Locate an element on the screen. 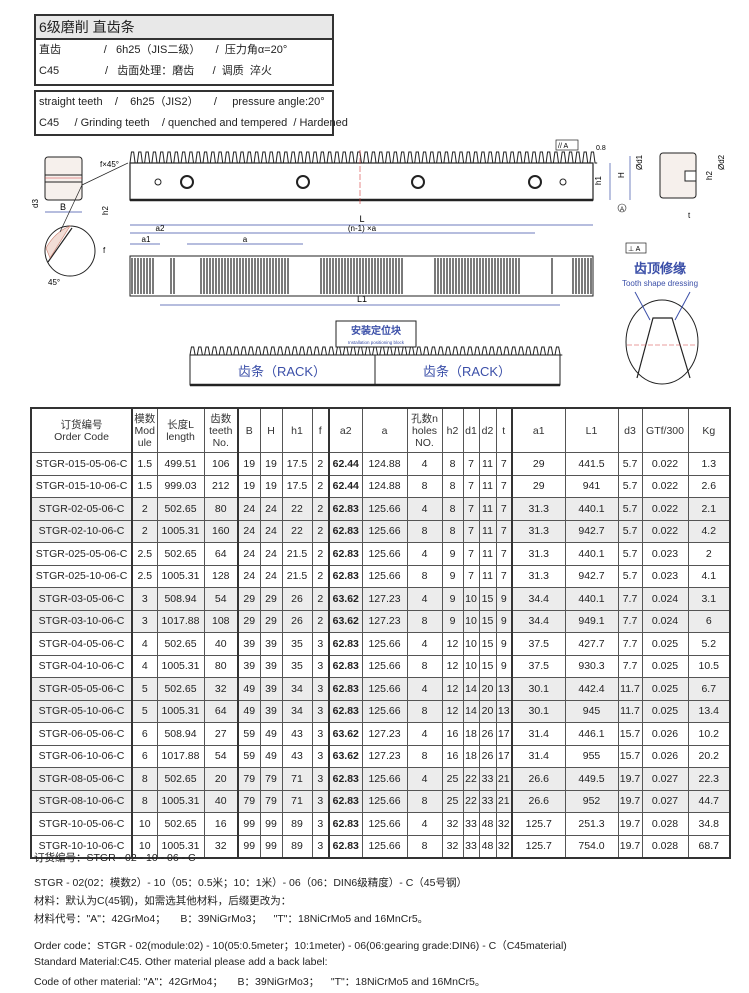 The width and height of the screenshot is (749, 993). table-cell: 37.5 is located at coordinates (538, 666).